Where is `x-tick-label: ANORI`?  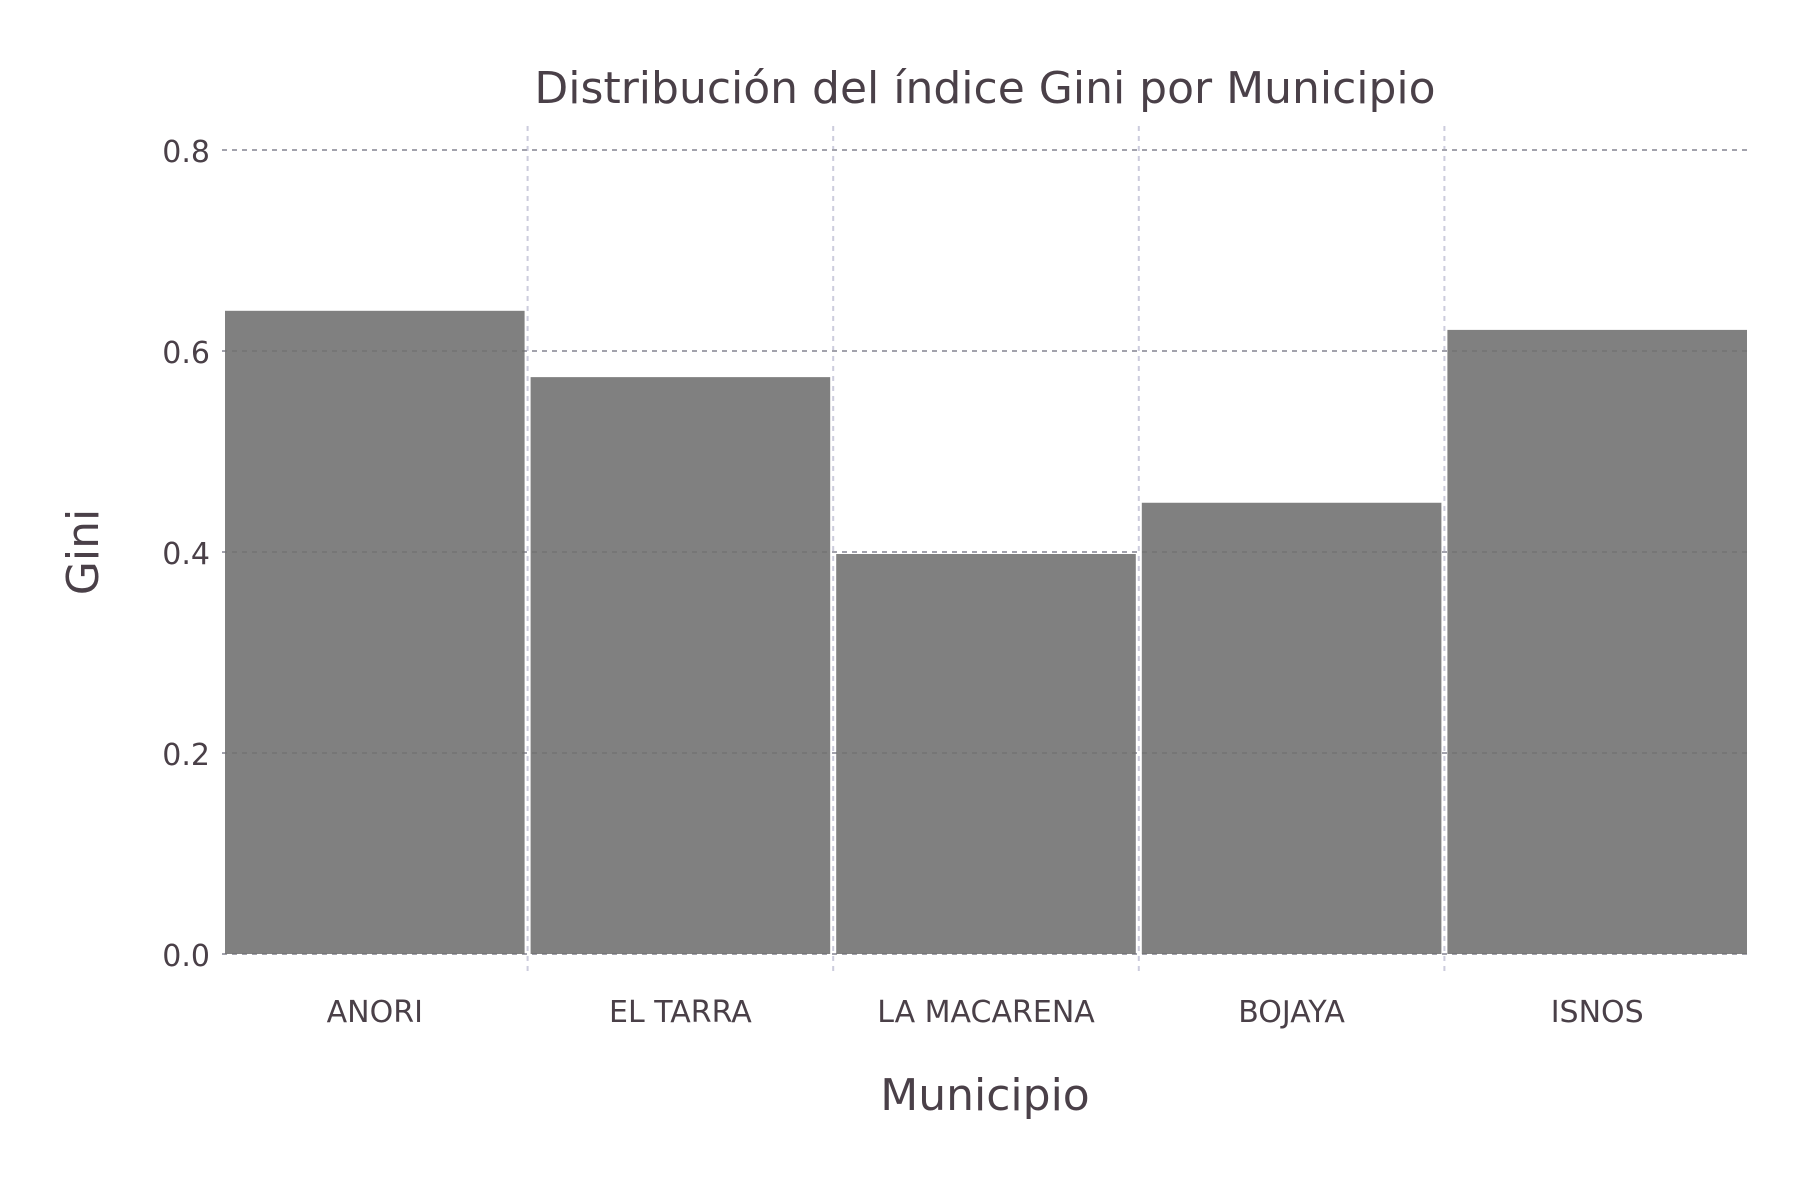 x-tick-label: ANORI is located at coordinates (375, 1012).